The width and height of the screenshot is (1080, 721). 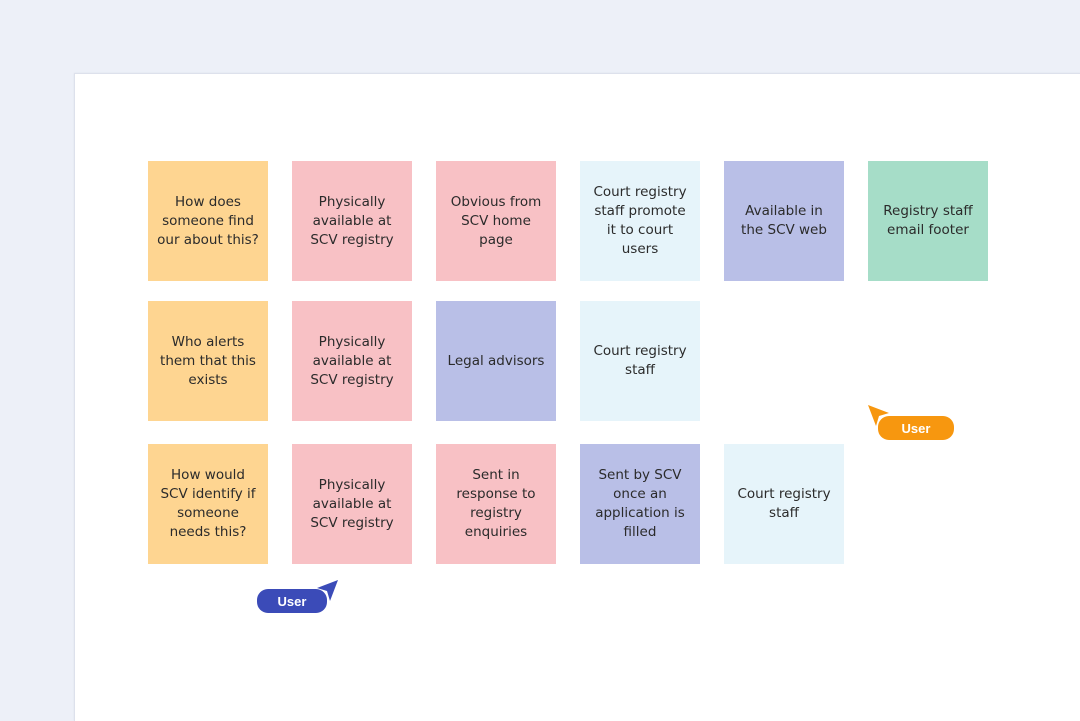 I want to click on collaborator-cursor-orange: User, so click(x=912, y=424).